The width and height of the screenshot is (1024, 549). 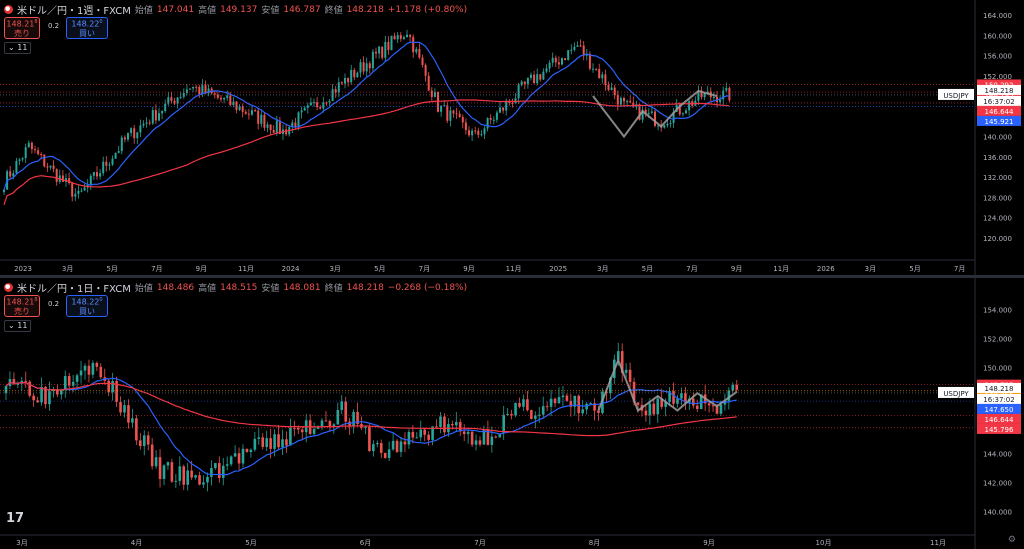 What do you see at coordinates (914, 269) in the screenshot?
I see `x-tick-label: 5月` at bounding box center [914, 269].